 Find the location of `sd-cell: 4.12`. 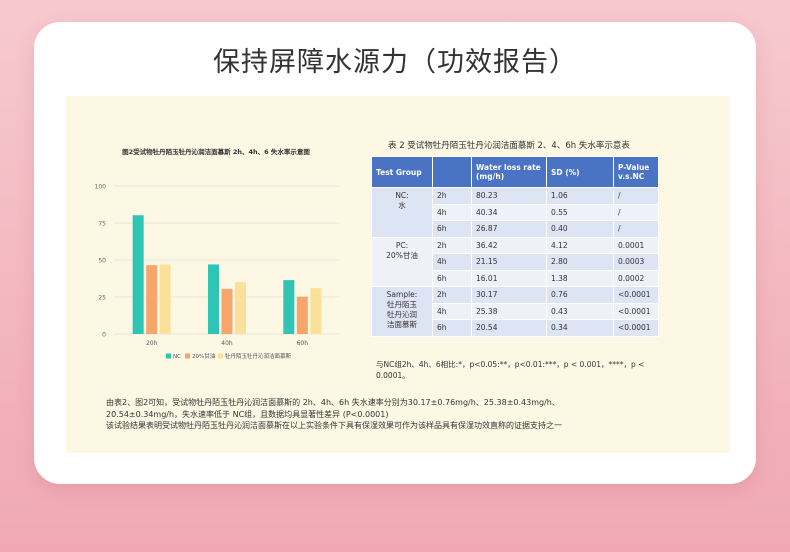

sd-cell: 4.12 is located at coordinates (580, 245).